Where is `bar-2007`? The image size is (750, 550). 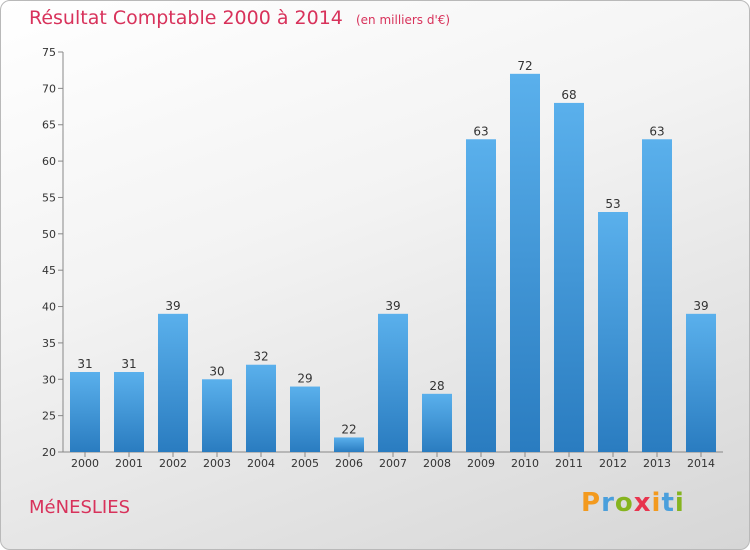 bar-2007 is located at coordinates (393, 382).